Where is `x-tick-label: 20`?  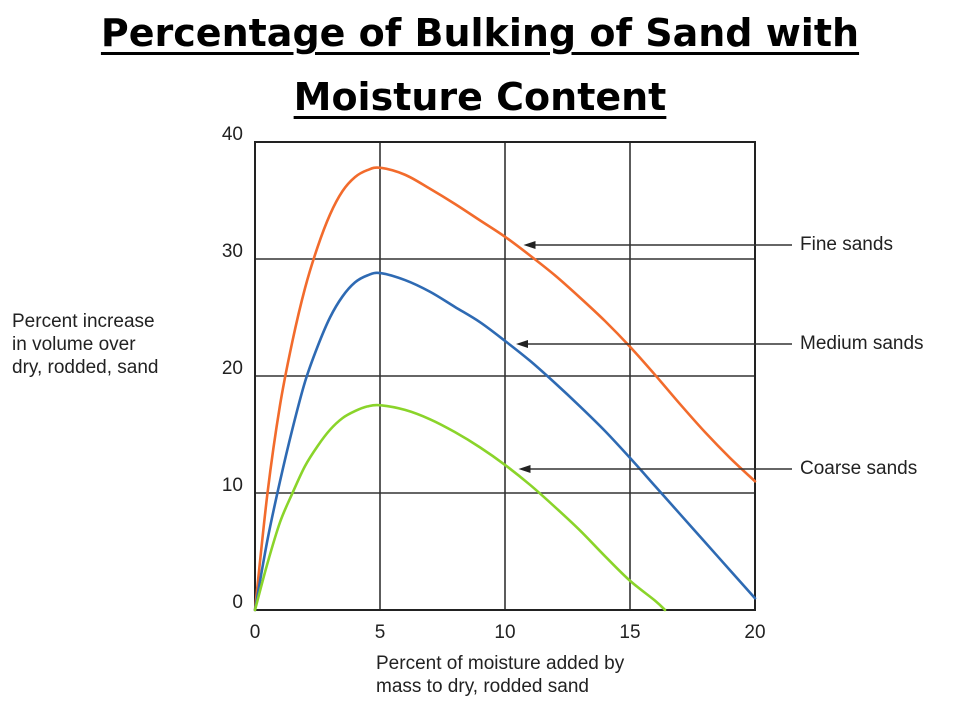
x-tick-label: 20 is located at coordinates (754, 632).